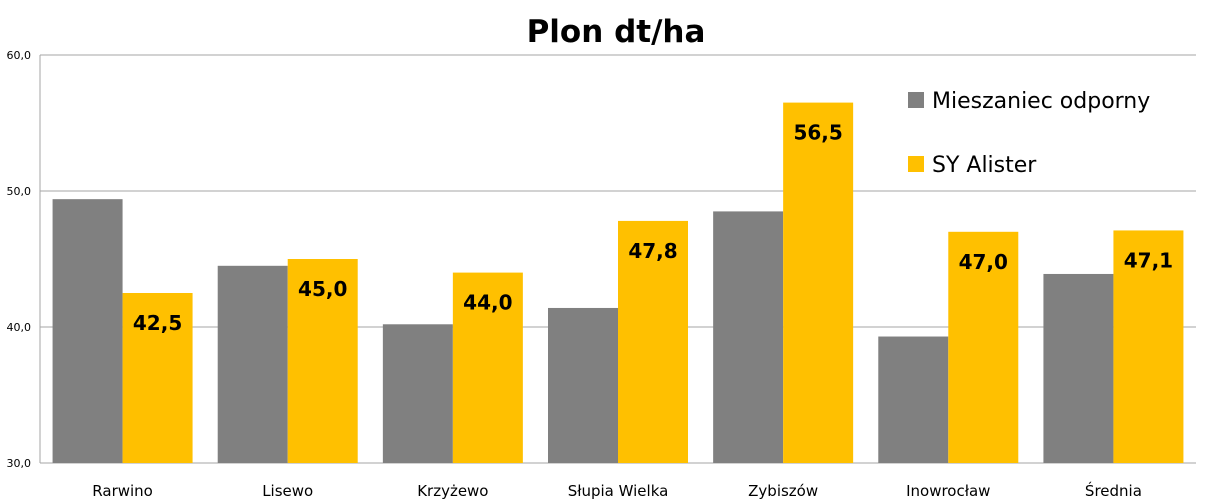  What do you see at coordinates (616, 32) in the screenshot?
I see `chart-title: Plon dt/ha` at bounding box center [616, 32].